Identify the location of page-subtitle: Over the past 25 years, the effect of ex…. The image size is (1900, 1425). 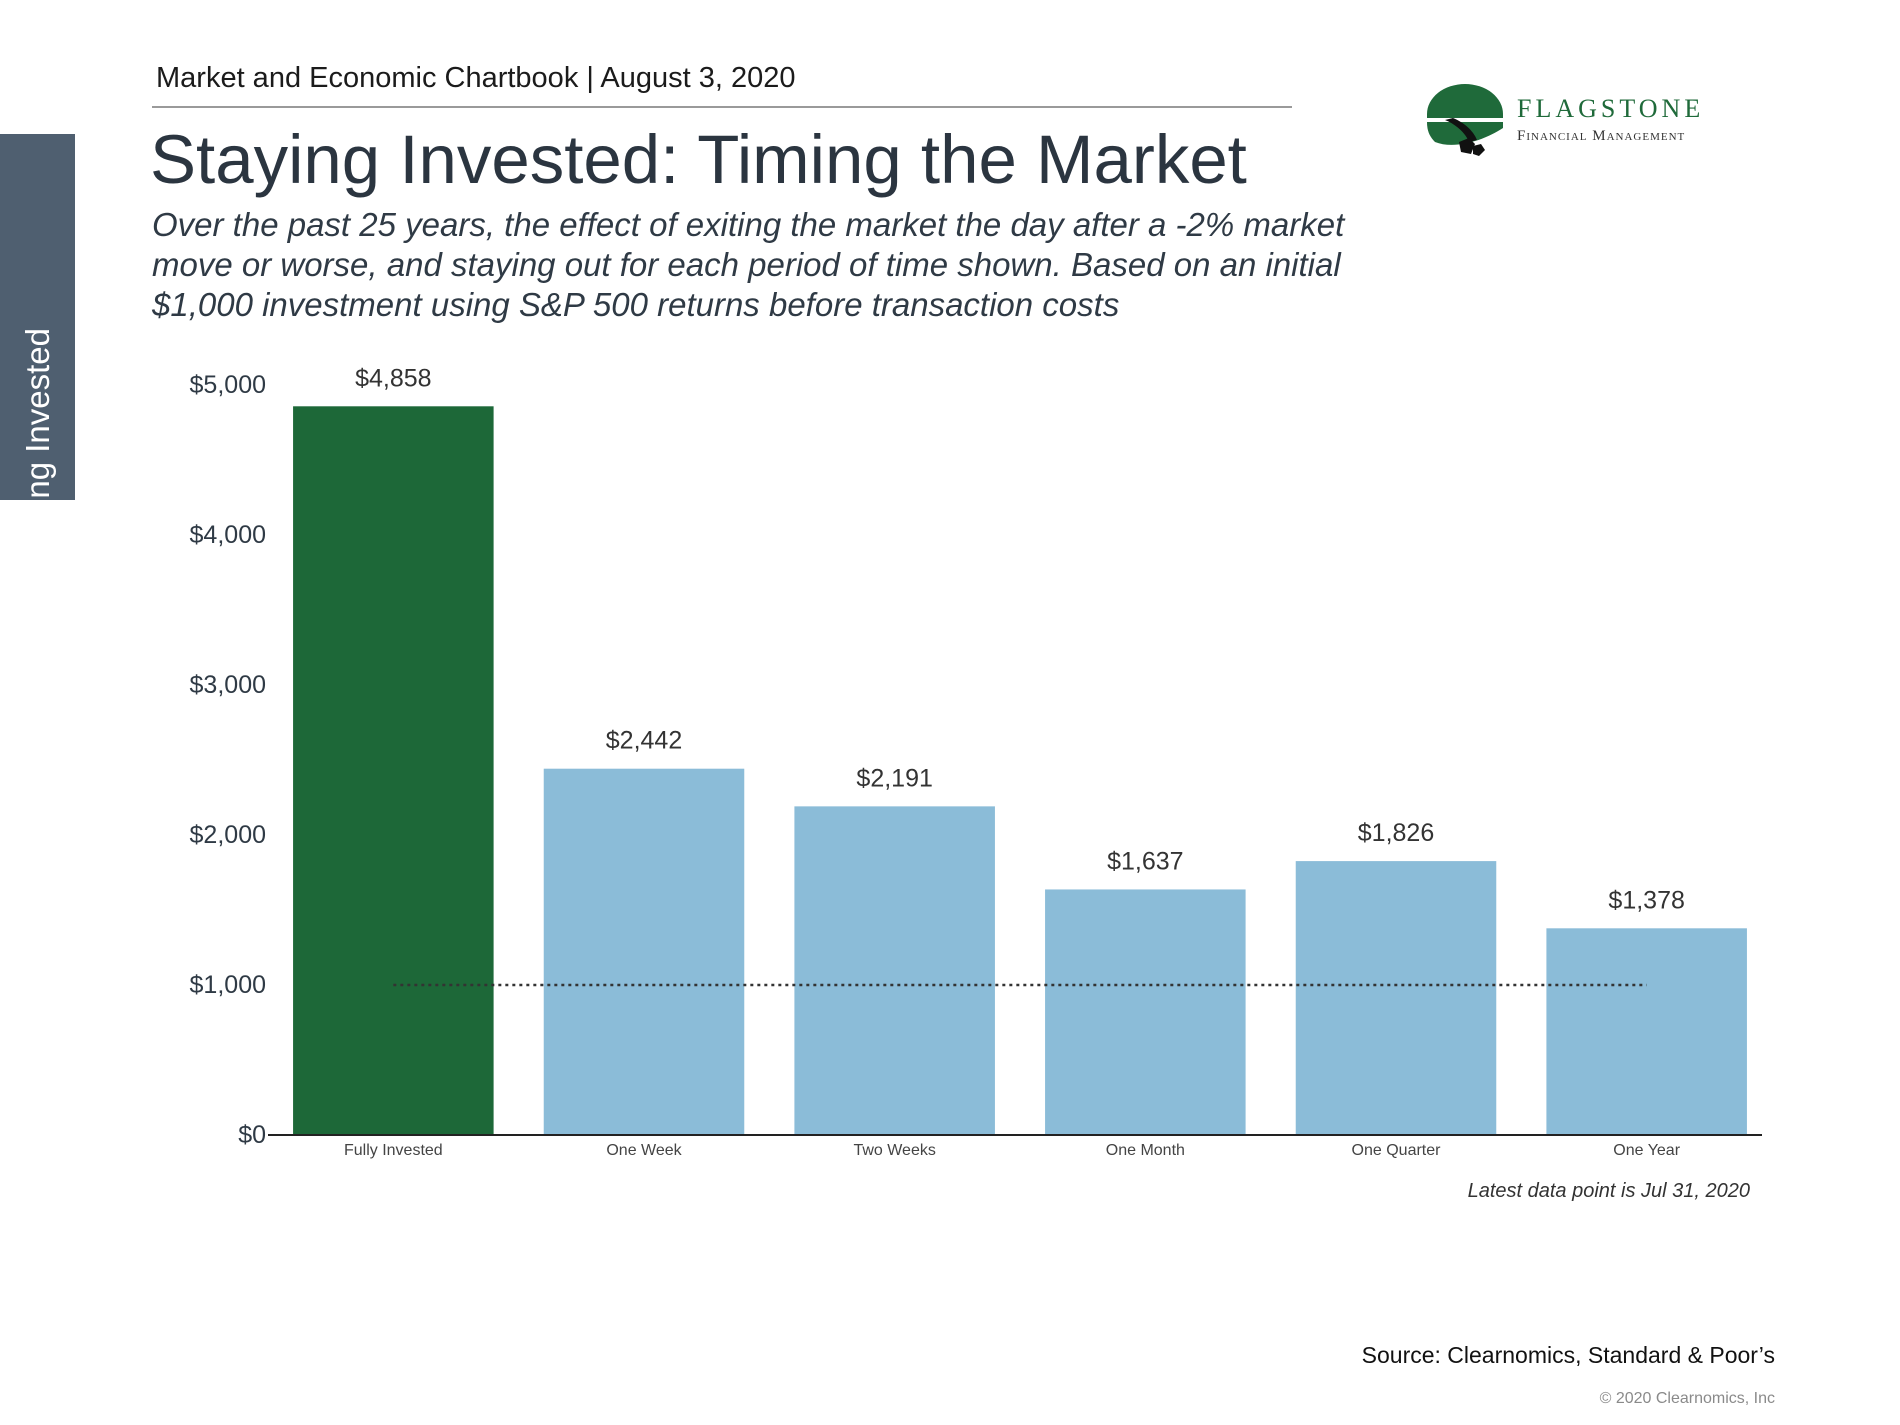
(748, 264).